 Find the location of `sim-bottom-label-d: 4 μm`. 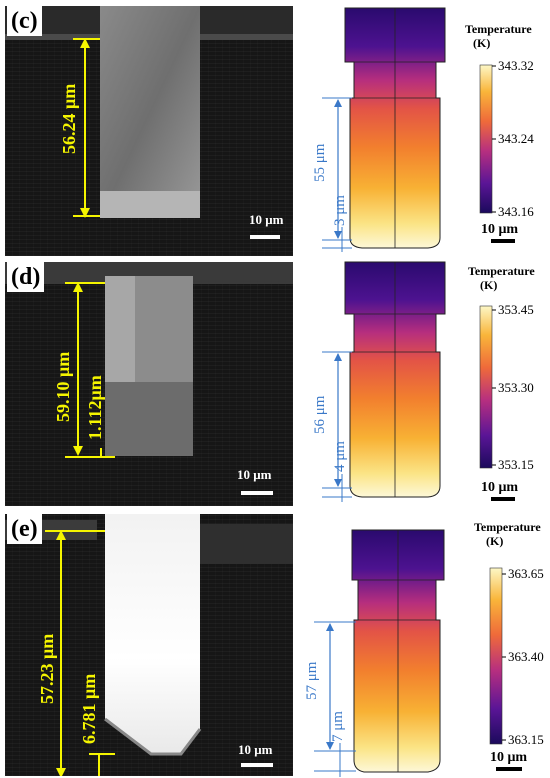

sim-bottom-label-d: 4 μm is located at coordinates (340, 456).